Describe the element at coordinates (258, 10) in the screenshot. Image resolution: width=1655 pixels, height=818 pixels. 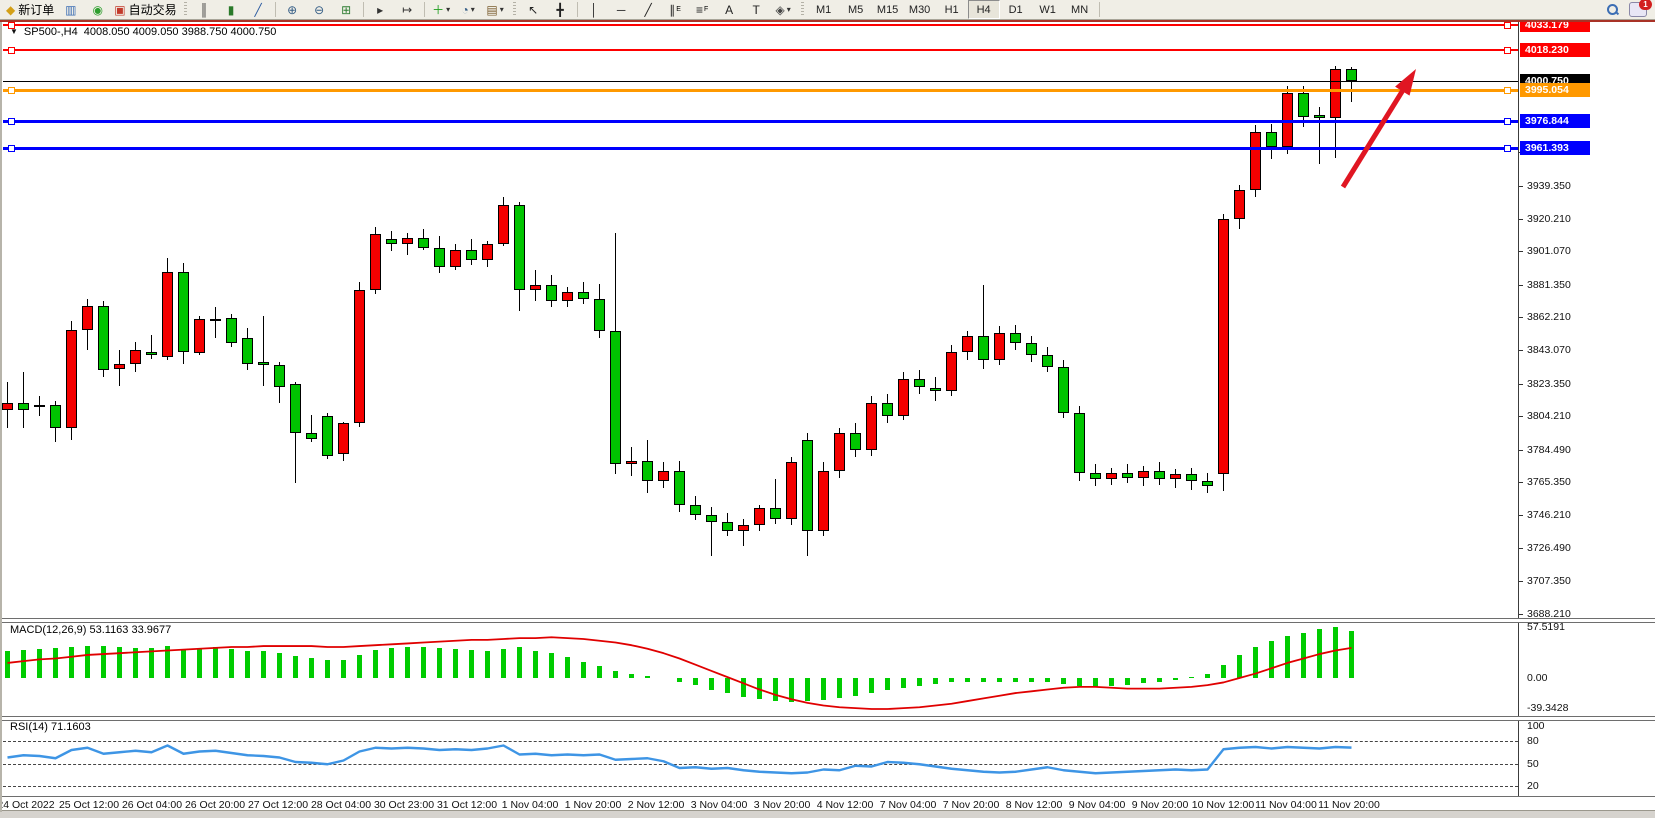
I see `line-chart-button: ╱` at that location.